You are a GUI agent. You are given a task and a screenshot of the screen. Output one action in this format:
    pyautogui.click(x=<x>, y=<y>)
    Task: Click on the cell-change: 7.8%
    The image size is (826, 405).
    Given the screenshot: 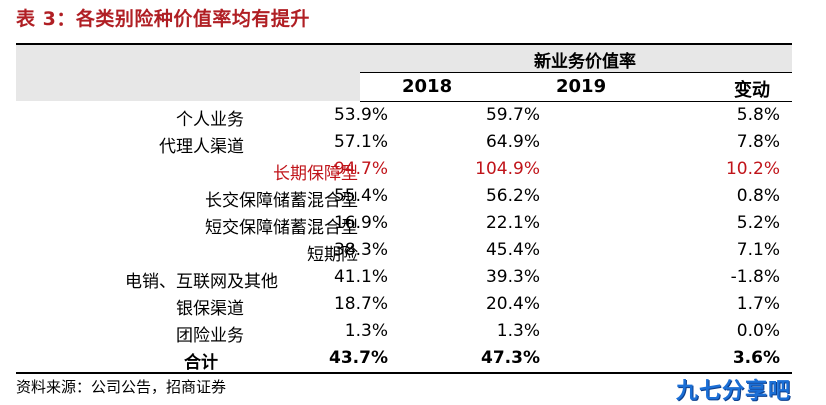 What is the action you would take?
    pyautogui.click(x=758, y=142)
    